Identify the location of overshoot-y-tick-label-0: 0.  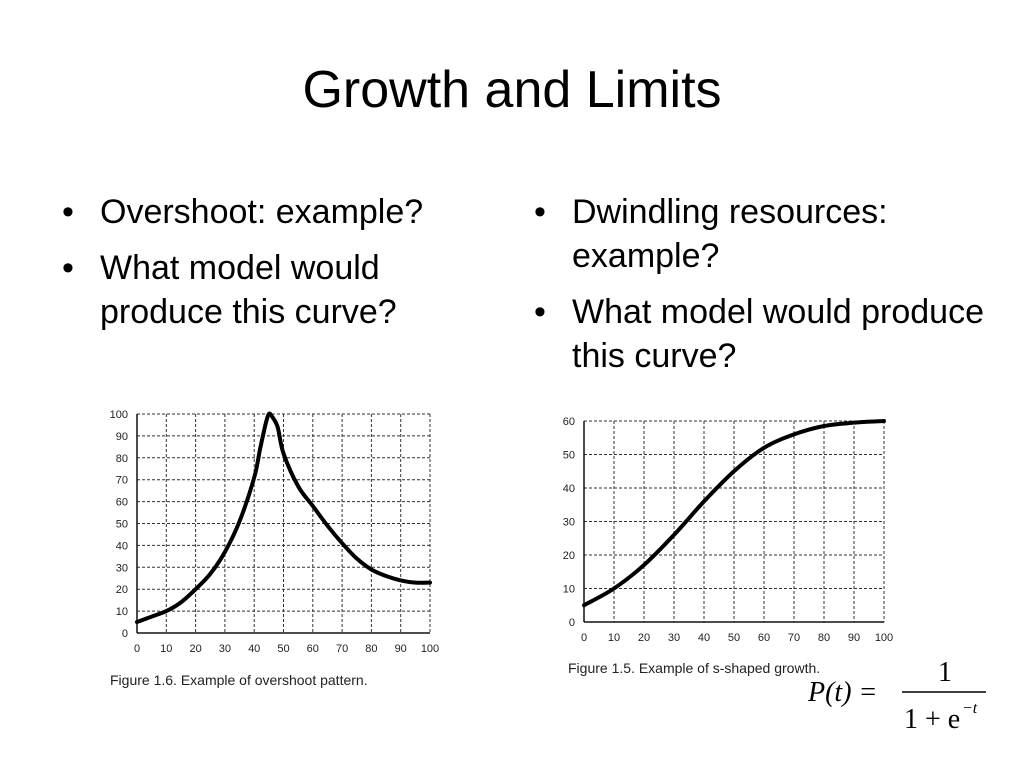
(125, 634).